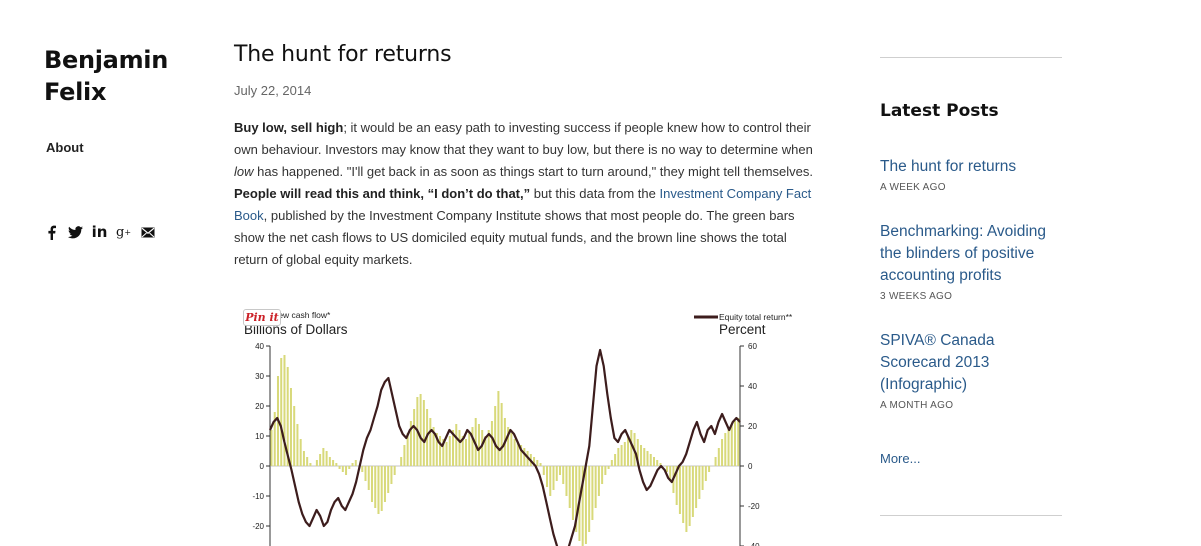  What do you see at coordinates (259, 376) in the screenshot?
I see `left-tick-label: 30` at bounding box center [259, 376].